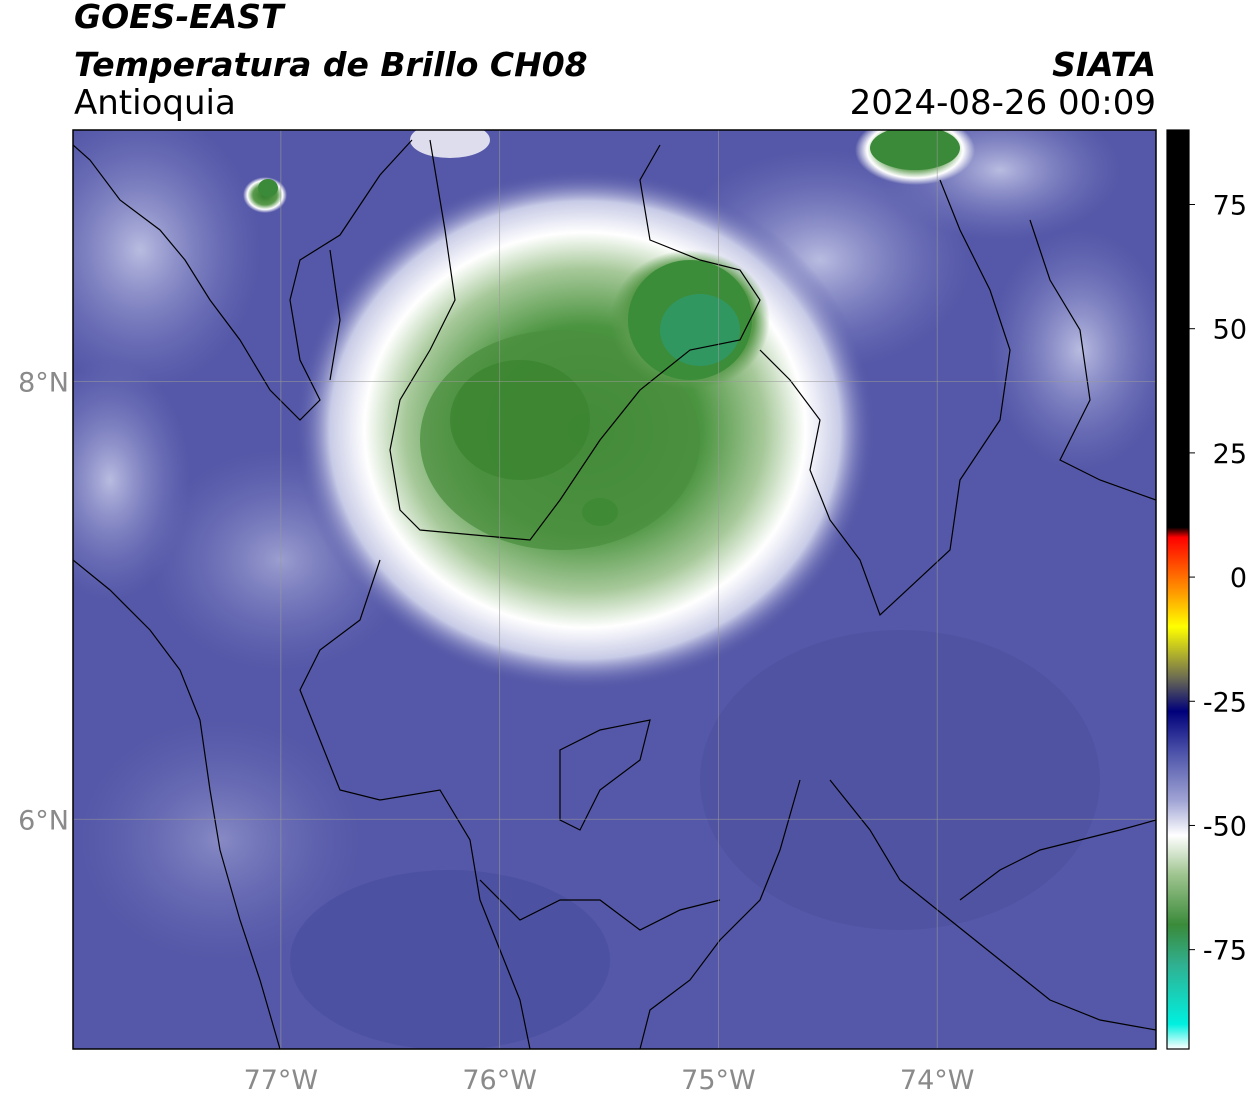 Image resolution: width=1252 pixels, height=1099 pixels. What do you see at coordinates (1238, 578) in the screenshot?
I see `colorbar-tick-label: 0` at bounding box center [1238, 578].